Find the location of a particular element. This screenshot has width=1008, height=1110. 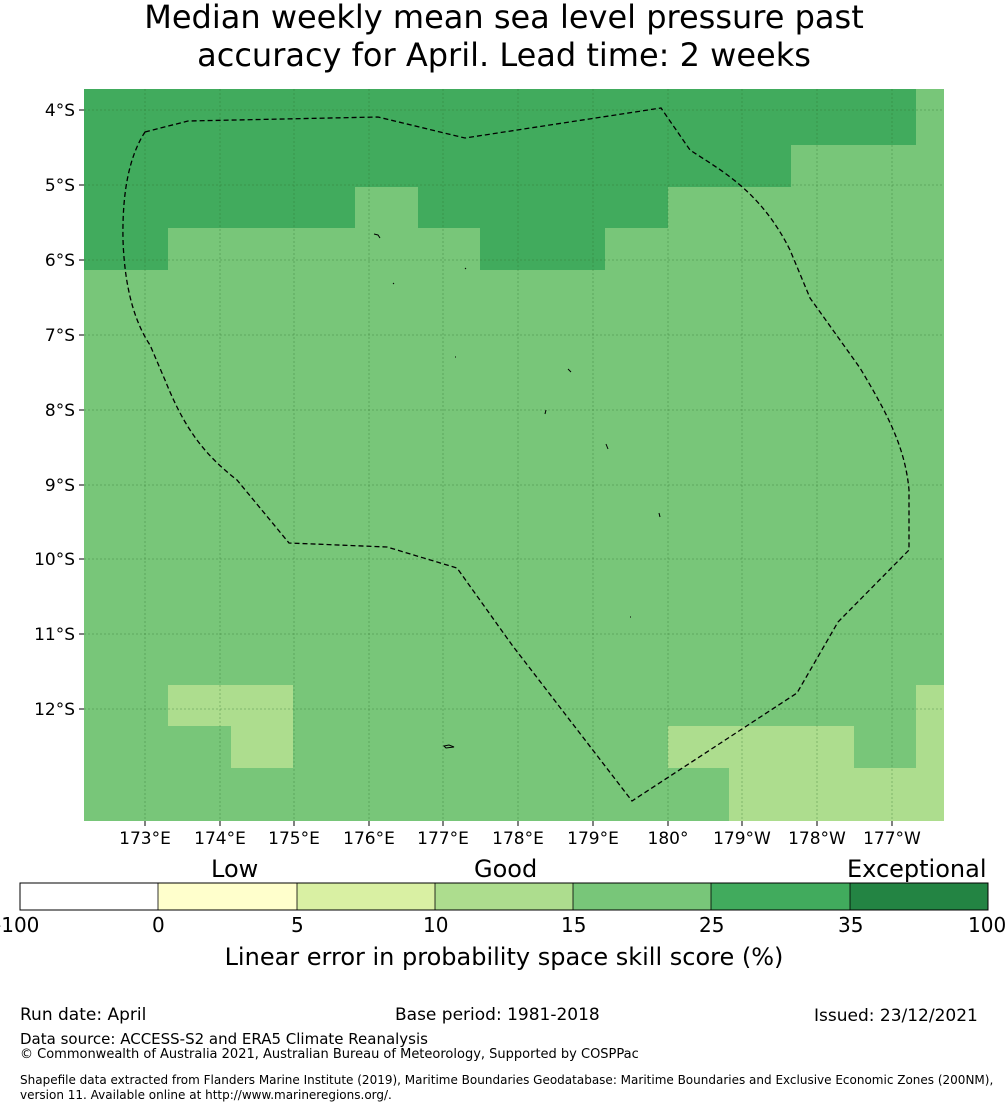

lon-label: 180° is located at coordinates (668, 839).